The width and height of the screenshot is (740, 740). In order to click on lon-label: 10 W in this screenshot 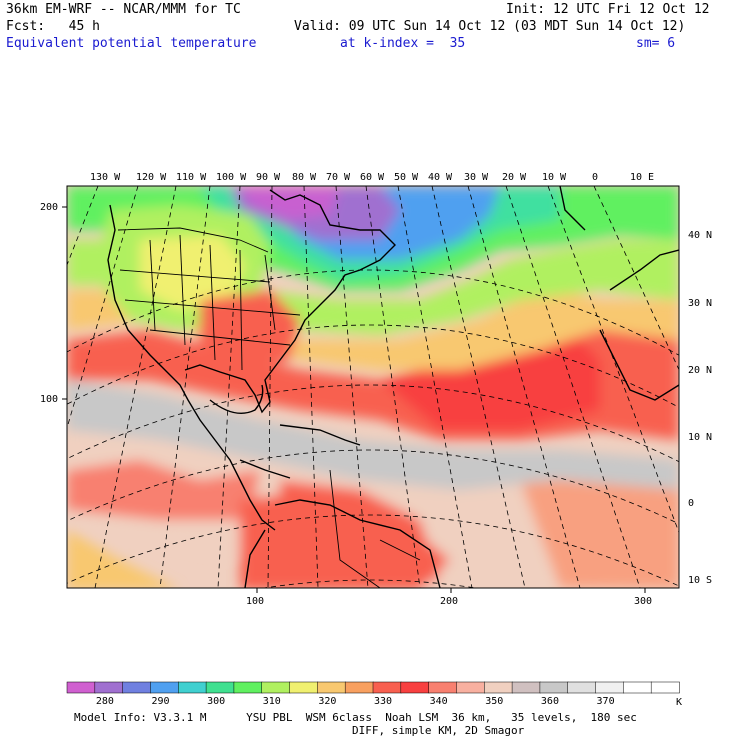, I will do `click(554, 177)`.